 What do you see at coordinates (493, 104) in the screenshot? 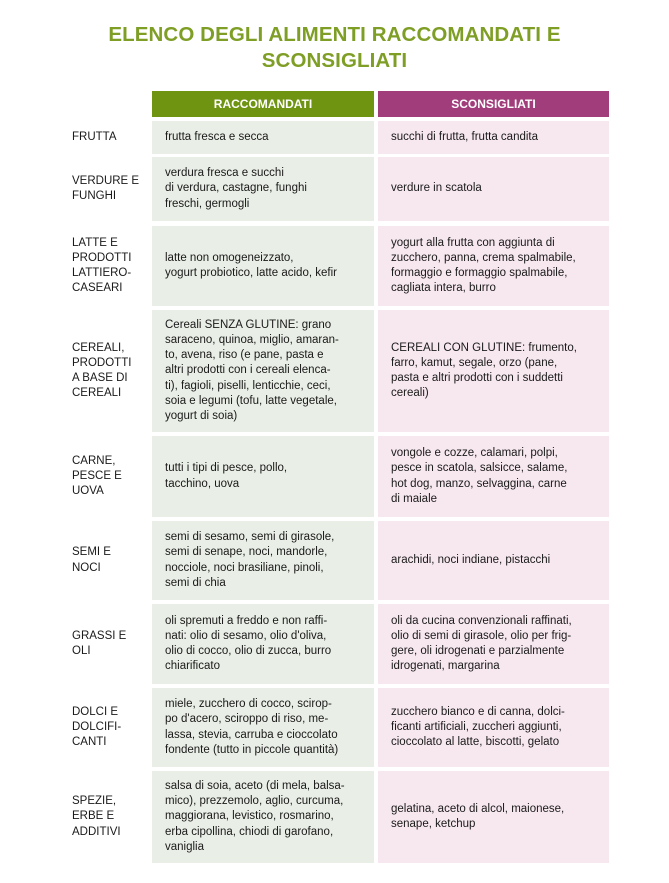
I see `header-not-recommended: SCONSIGLIATI` at bounding box center [493, 104].